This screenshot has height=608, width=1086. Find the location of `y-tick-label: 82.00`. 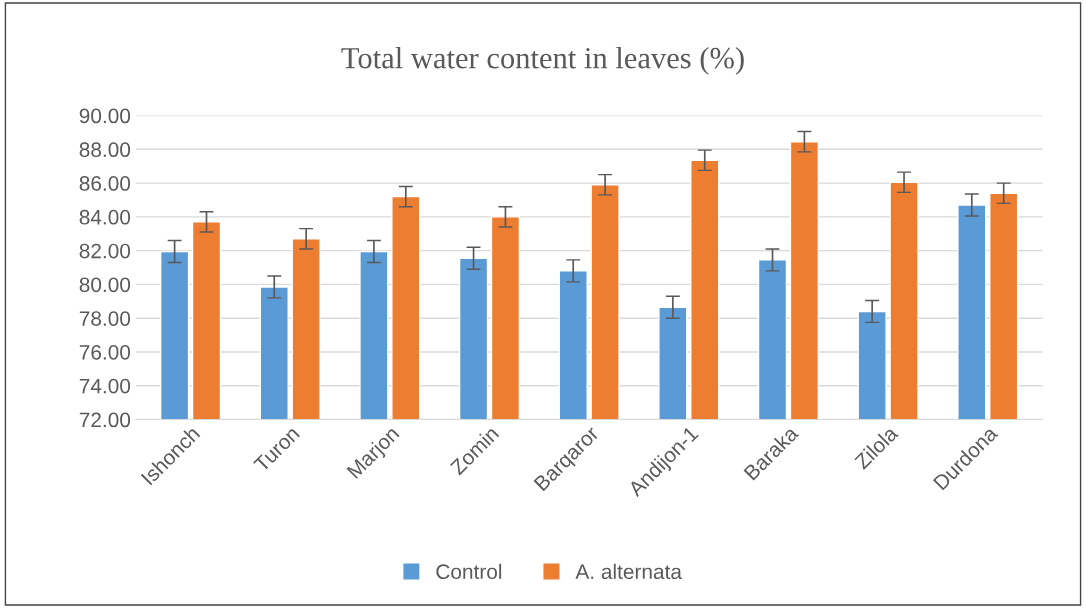

y-tick-label: 82.00 is located at coordinates (105, 251).